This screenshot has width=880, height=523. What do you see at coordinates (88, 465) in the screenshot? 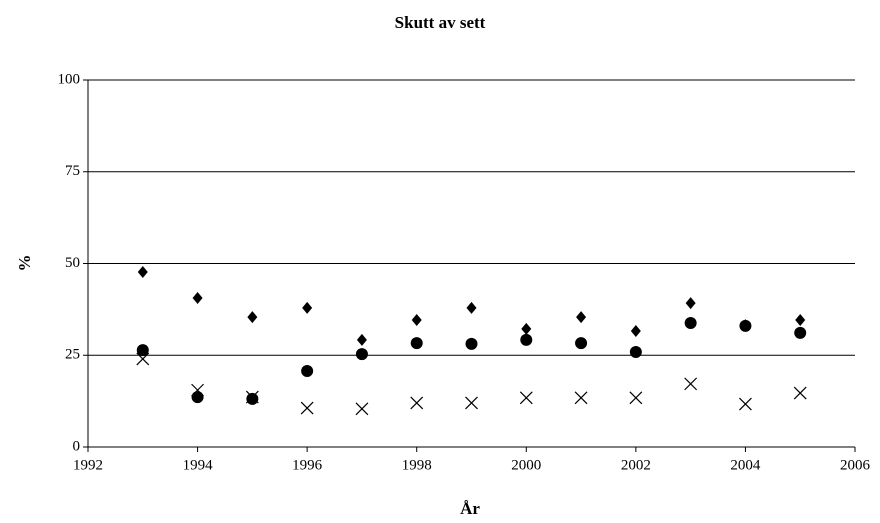
I see `x-tick-label: 1992` at bounding box center [88, 465].